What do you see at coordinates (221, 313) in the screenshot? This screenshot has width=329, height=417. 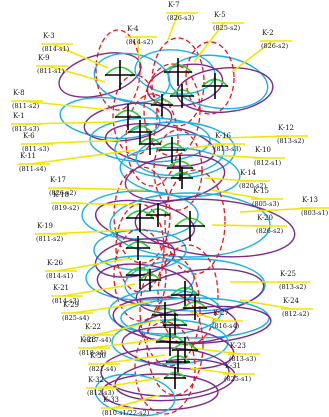 I see `sample-label: K-27` at bounding box center [221, 313].